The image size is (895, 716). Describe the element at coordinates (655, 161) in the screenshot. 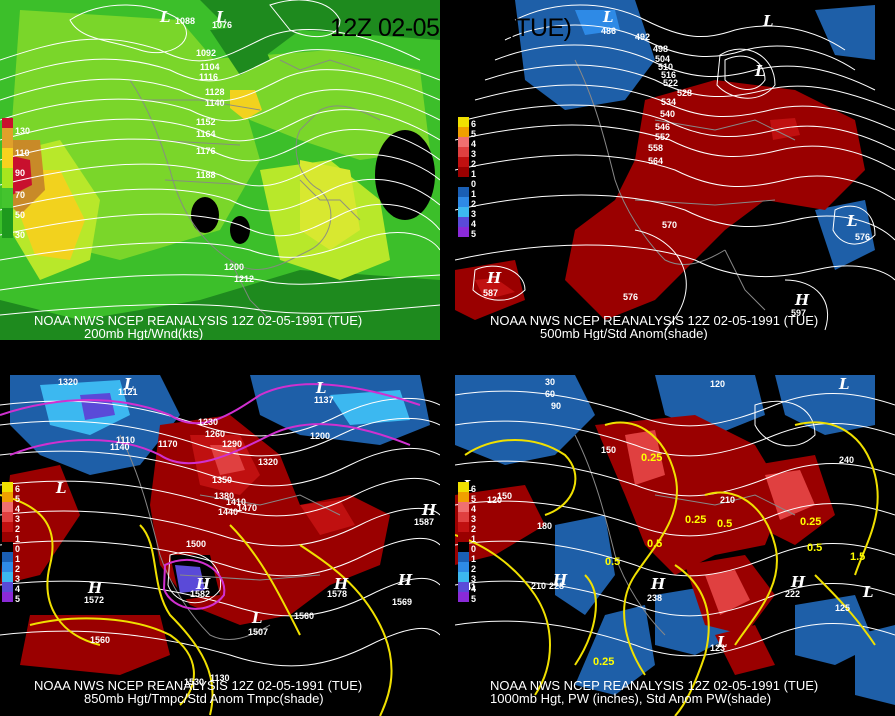

I see `contour-label: 564` at that location.